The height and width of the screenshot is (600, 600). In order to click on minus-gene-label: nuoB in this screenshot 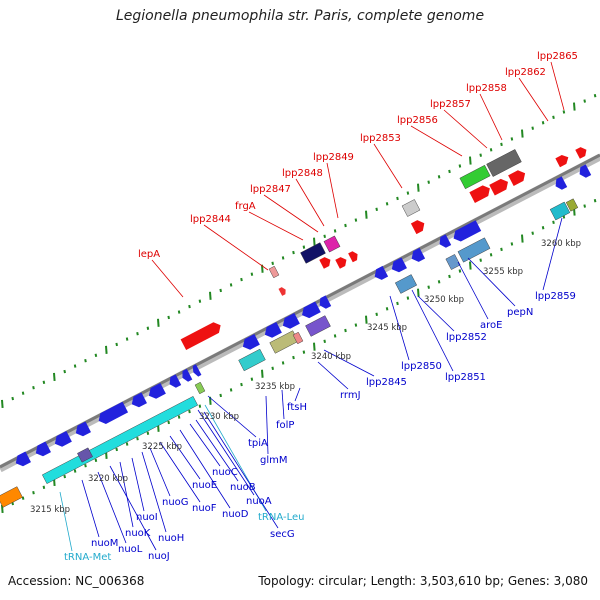, I will do `click(243, 487)`.